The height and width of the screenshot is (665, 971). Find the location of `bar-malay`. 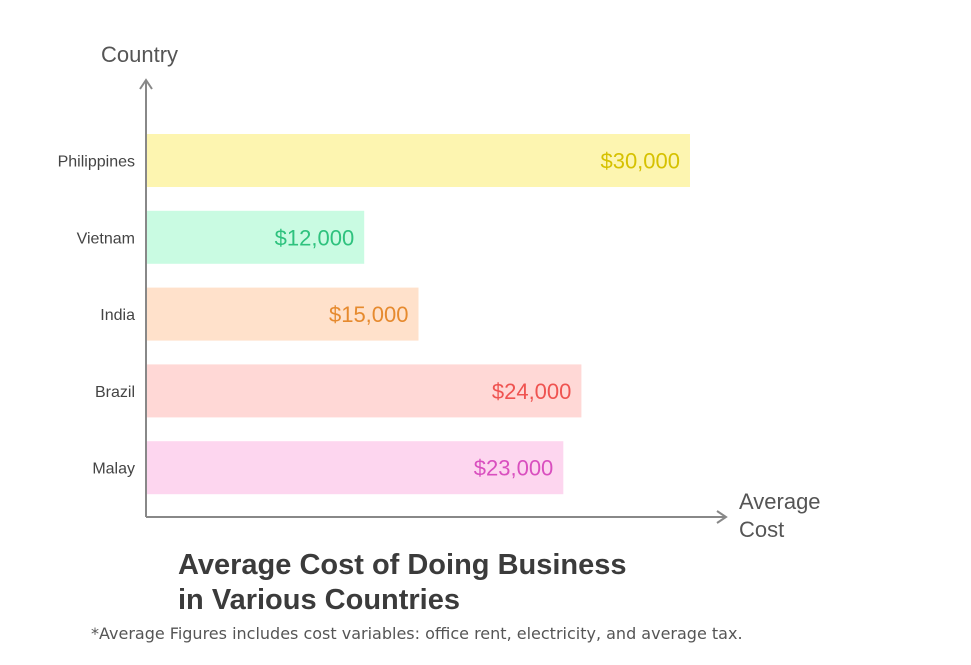

bar-malay is located at coordinates (355, 468).